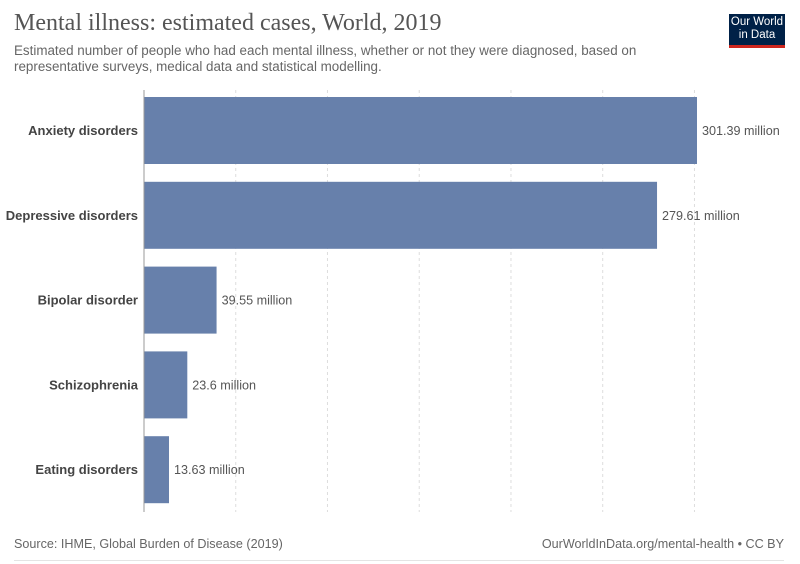 The image size is (800, 564). Describe the element at coordinates (88, 300) in the screenshot. I see `category-label: Bipolar disorder` at that location.